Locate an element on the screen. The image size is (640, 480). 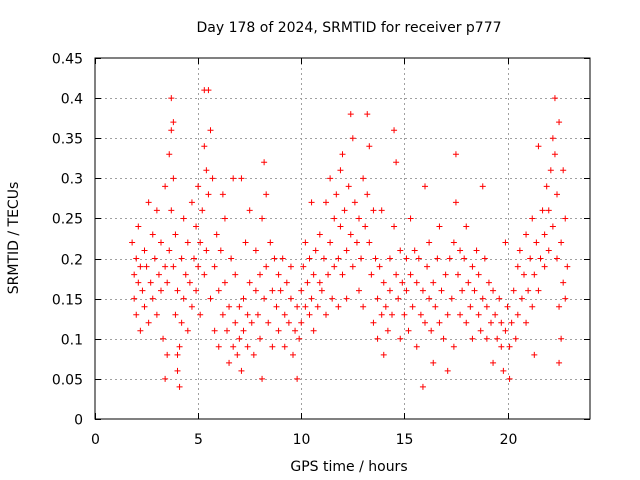
x-tick-label: 20 is located at coordinates (509, 440).